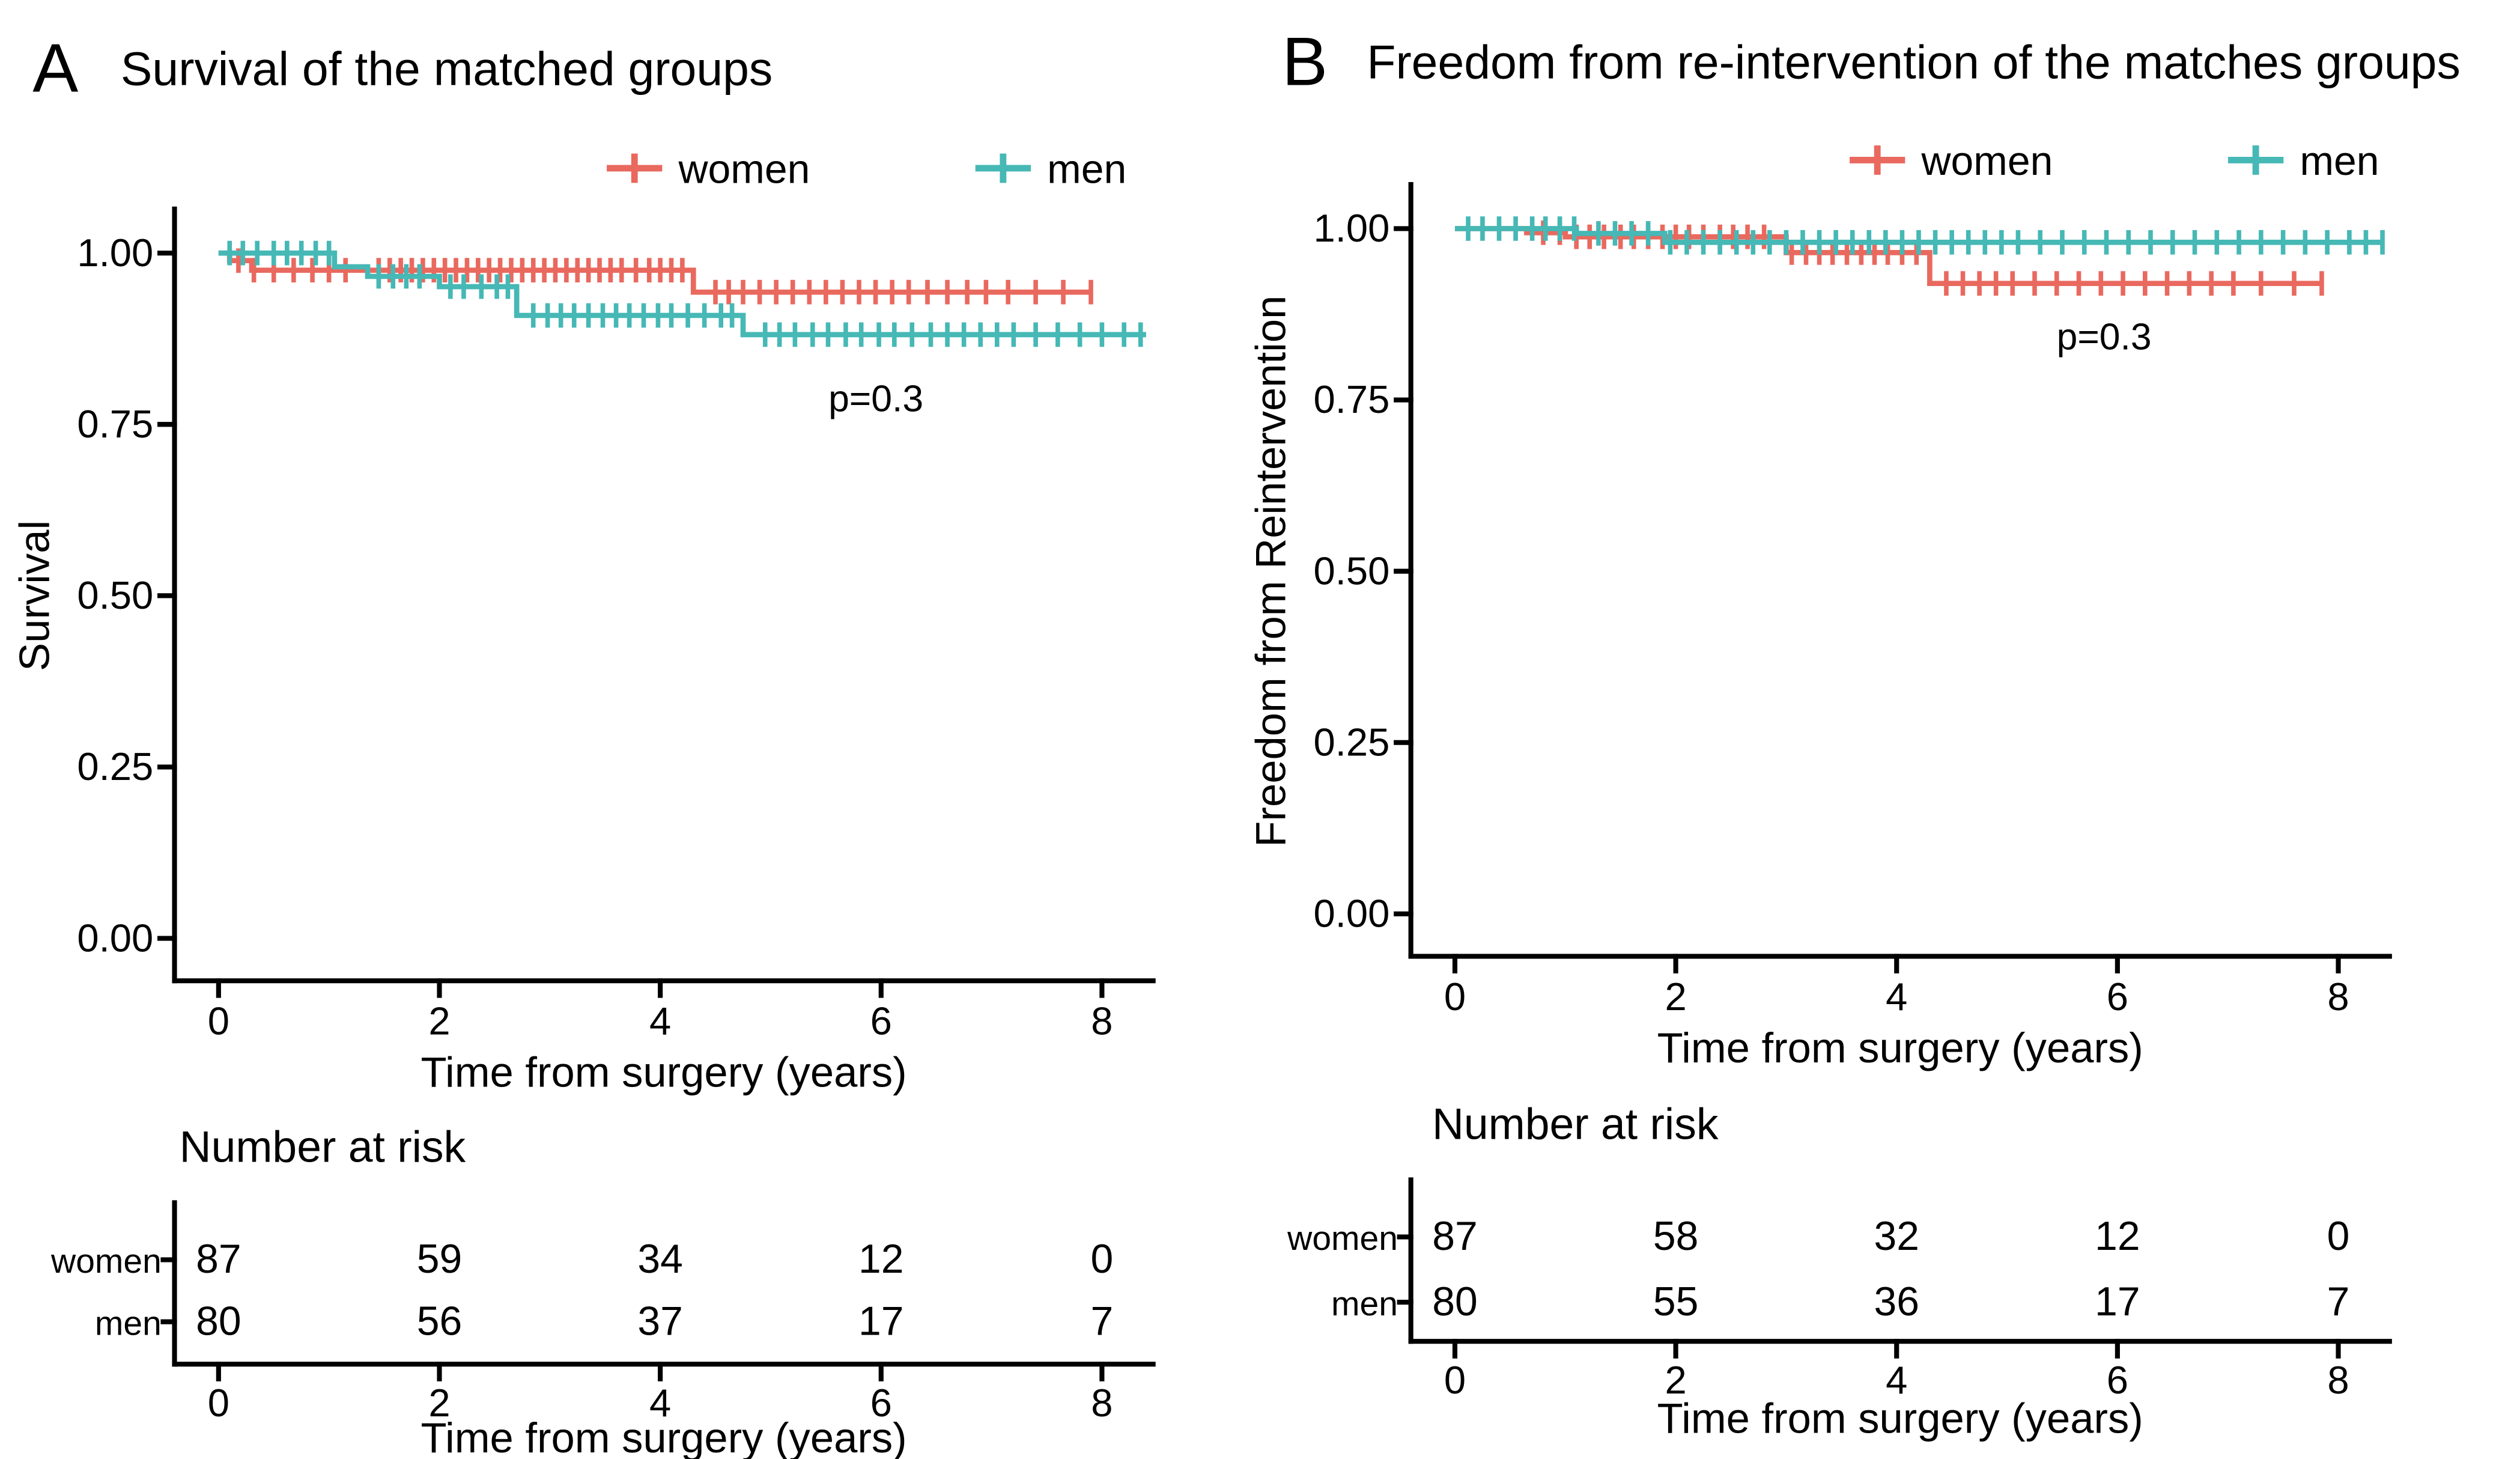  Describe the element at coordinates (1675, 1301) in the screenshot. I see `risk-value: 55` at that location.